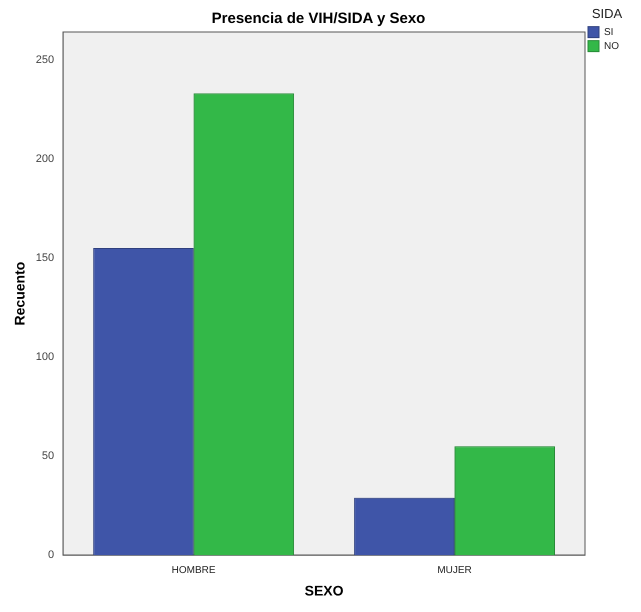 This screenshot has height=612, width=641. What do you see at coordinates (45, 158) in the screenshot?
I see `y-tick-label: 200` at bounding box center [45, 158].